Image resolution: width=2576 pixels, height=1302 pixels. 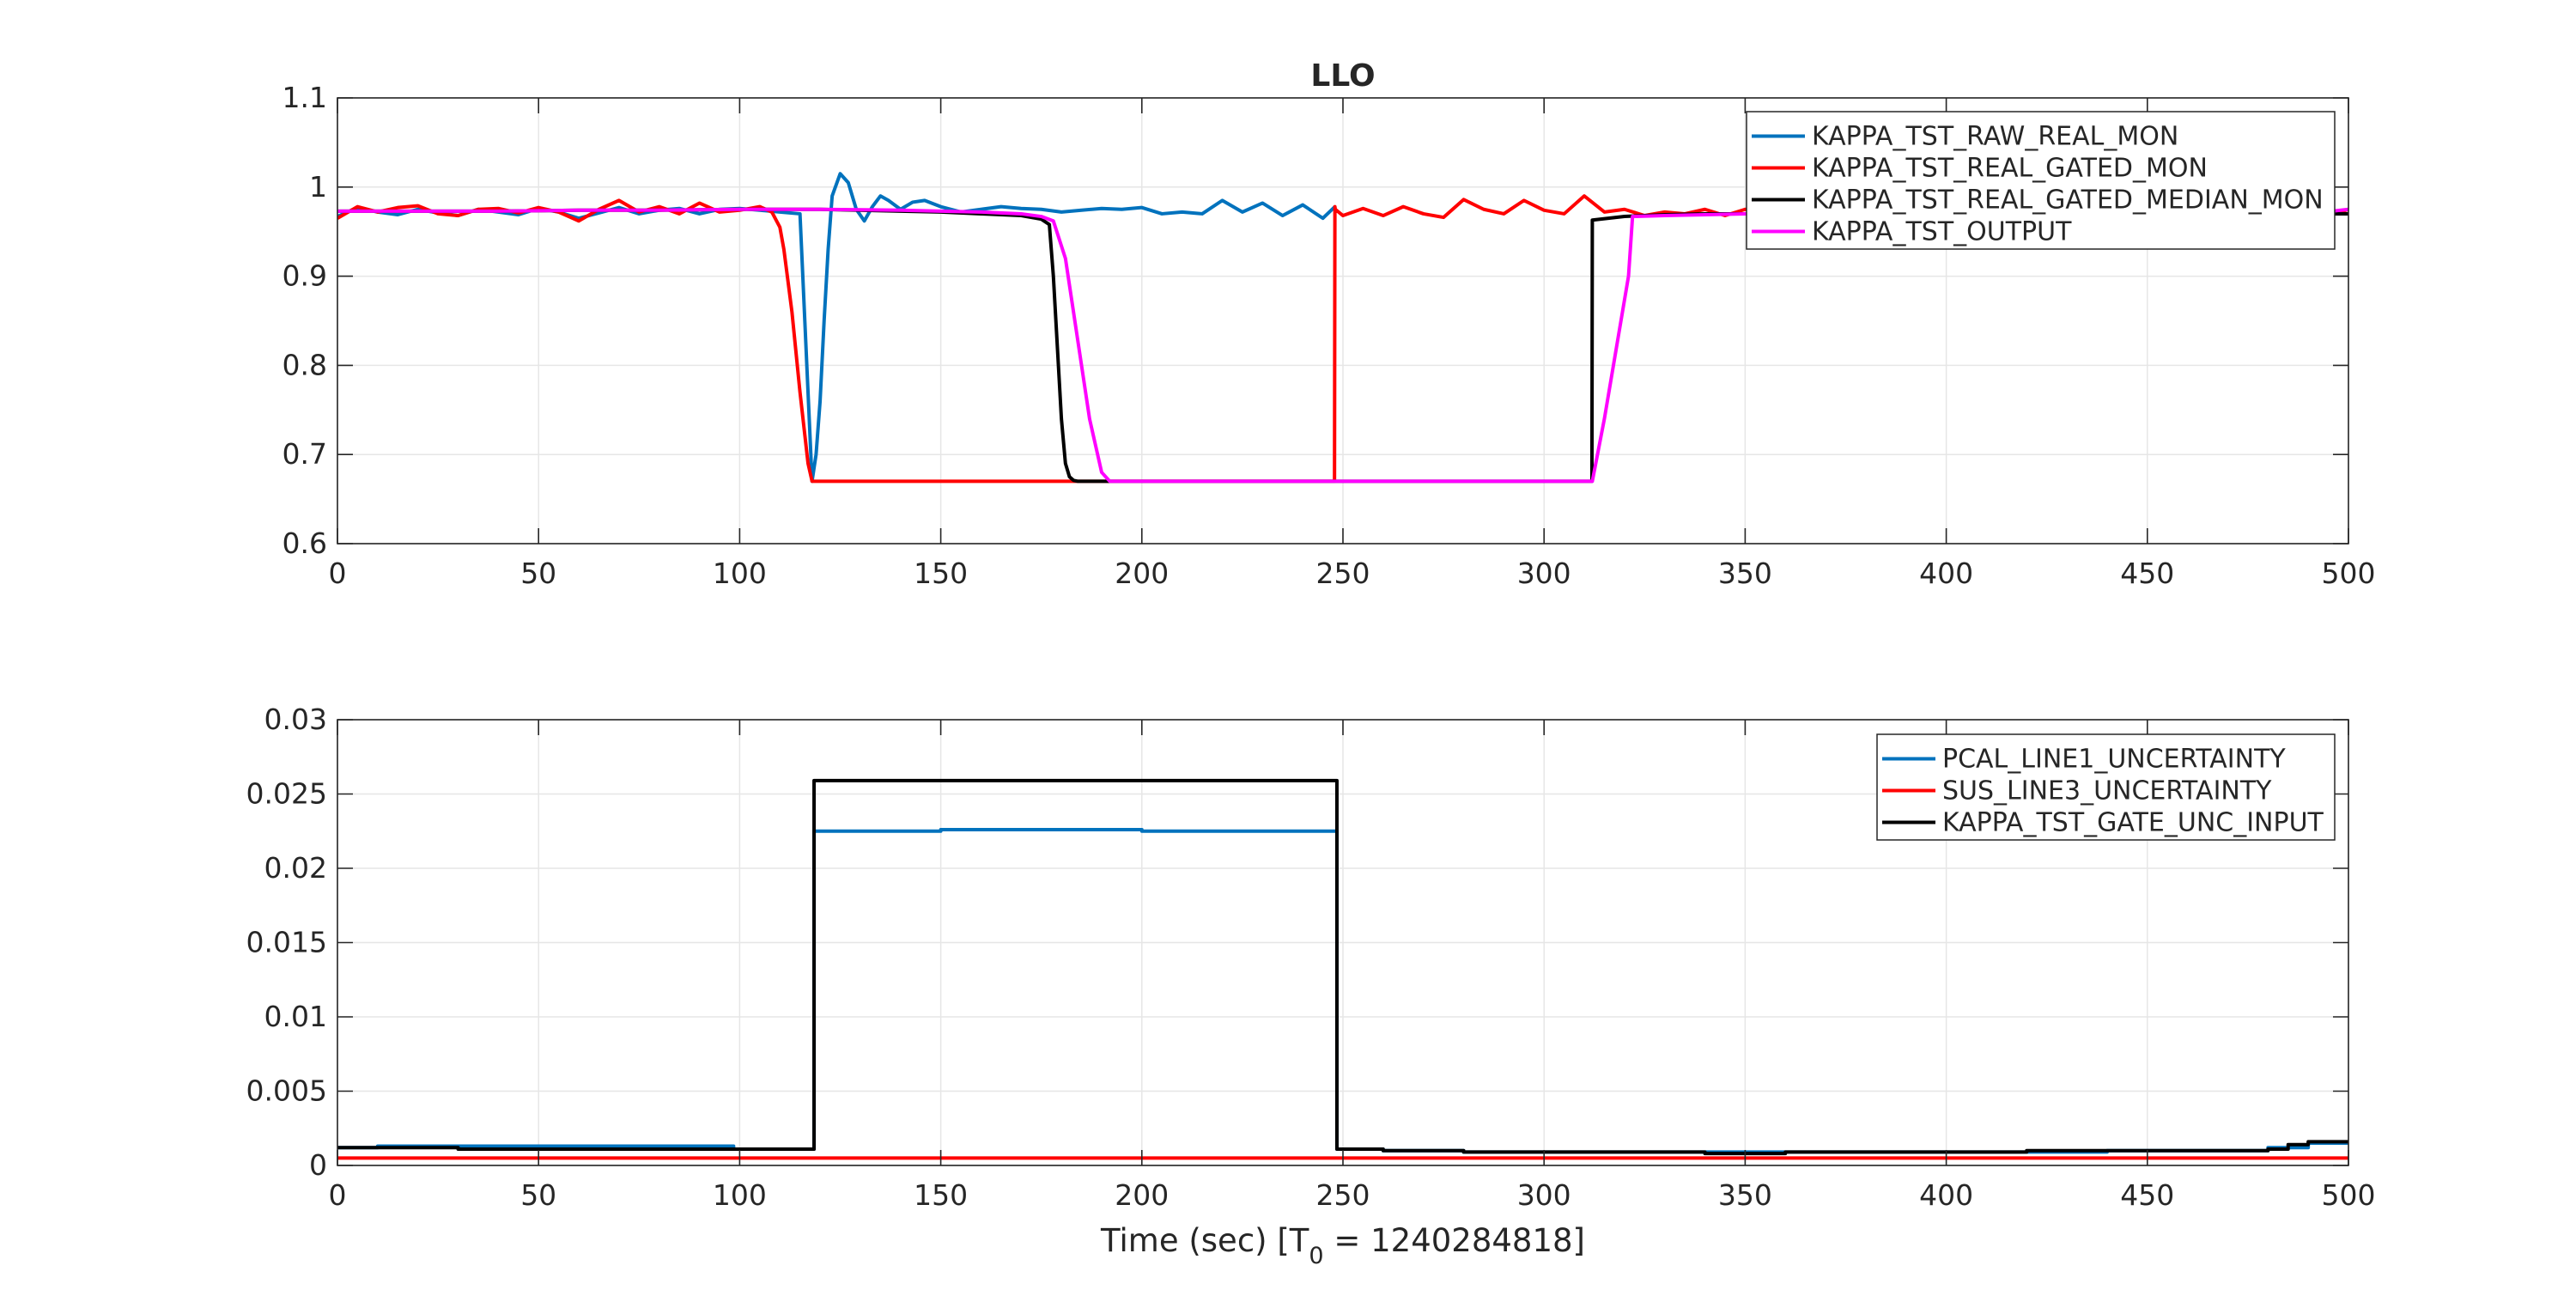 What do you see at coordinates (295, 1016) in the screenshot?
I see `y-tick-label: 0.01` at bounding box center [295, 1016].